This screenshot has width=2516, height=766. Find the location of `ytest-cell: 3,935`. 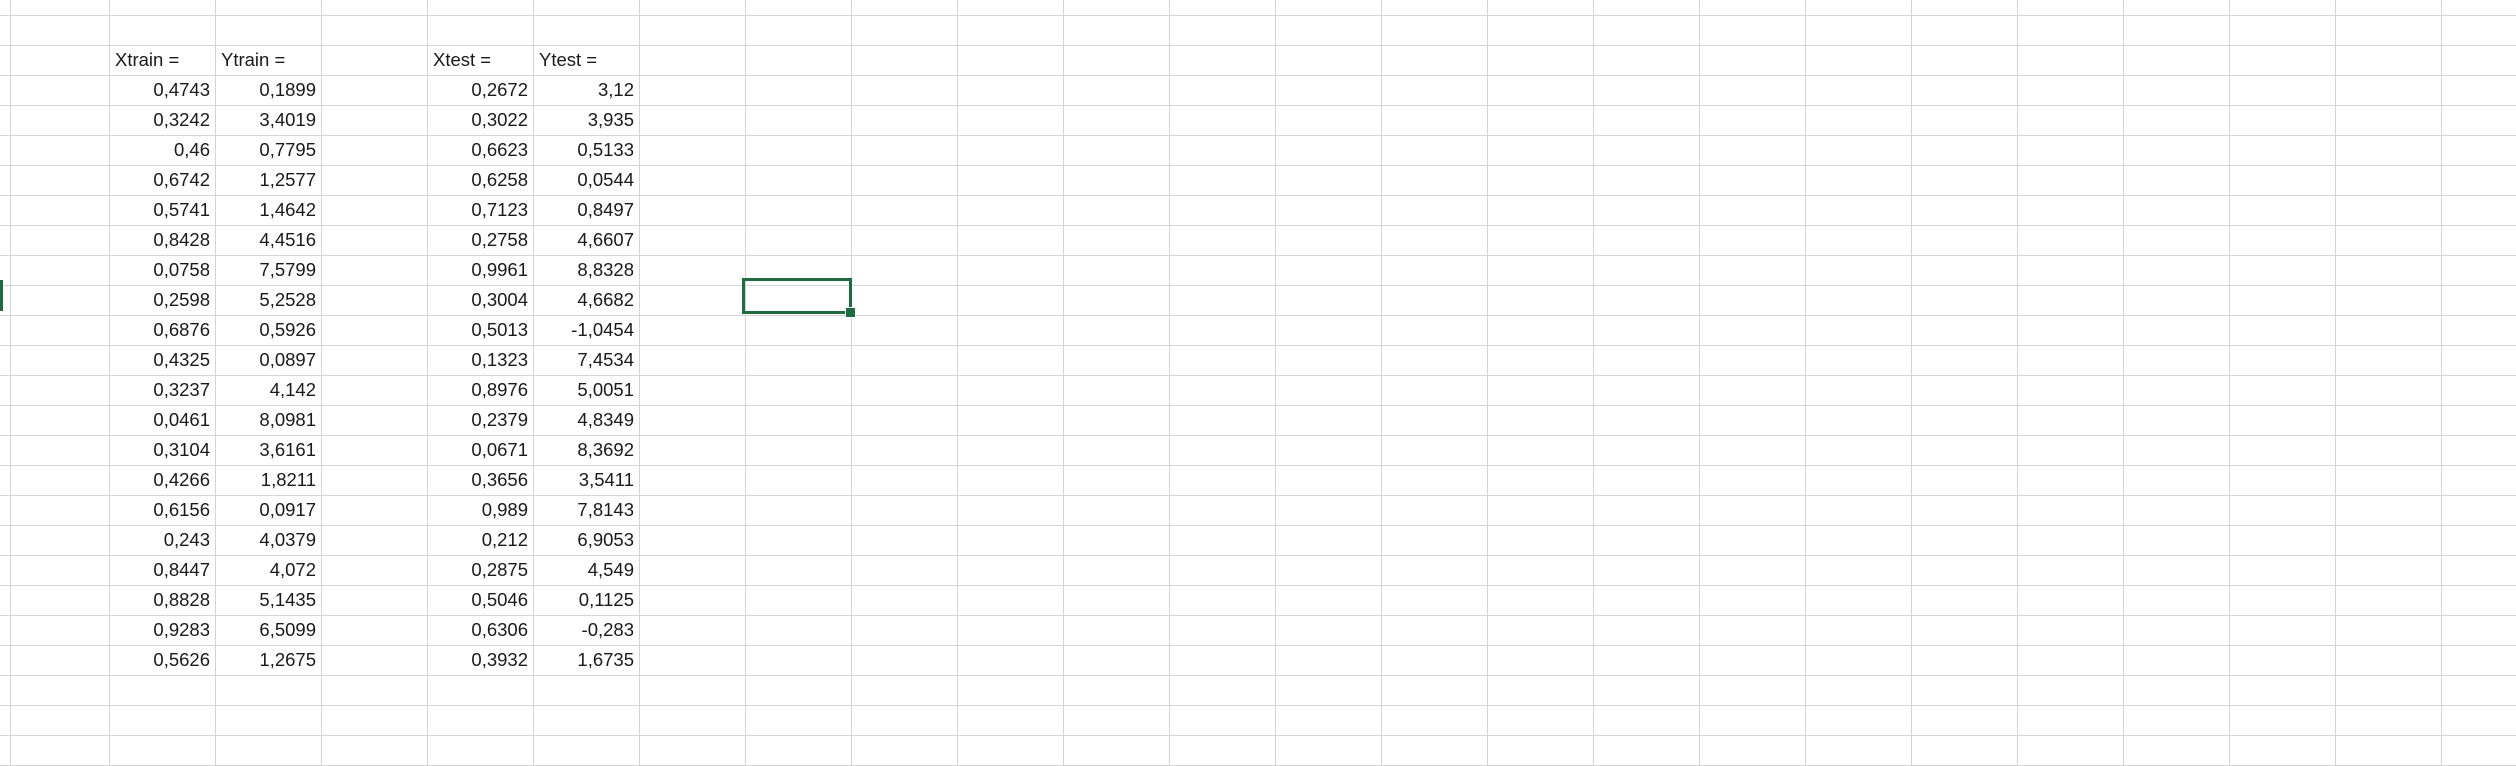

ytest-cell: 3,935 is located at coordinates (587, 121).